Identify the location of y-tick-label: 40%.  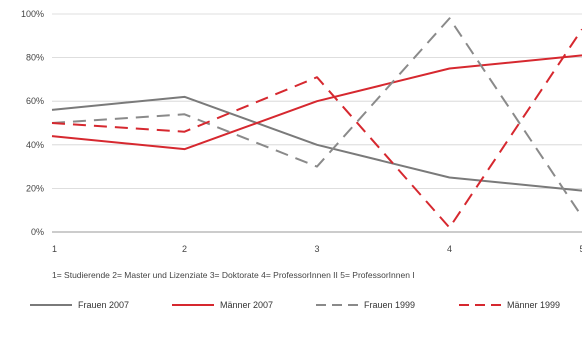
(35, 145).